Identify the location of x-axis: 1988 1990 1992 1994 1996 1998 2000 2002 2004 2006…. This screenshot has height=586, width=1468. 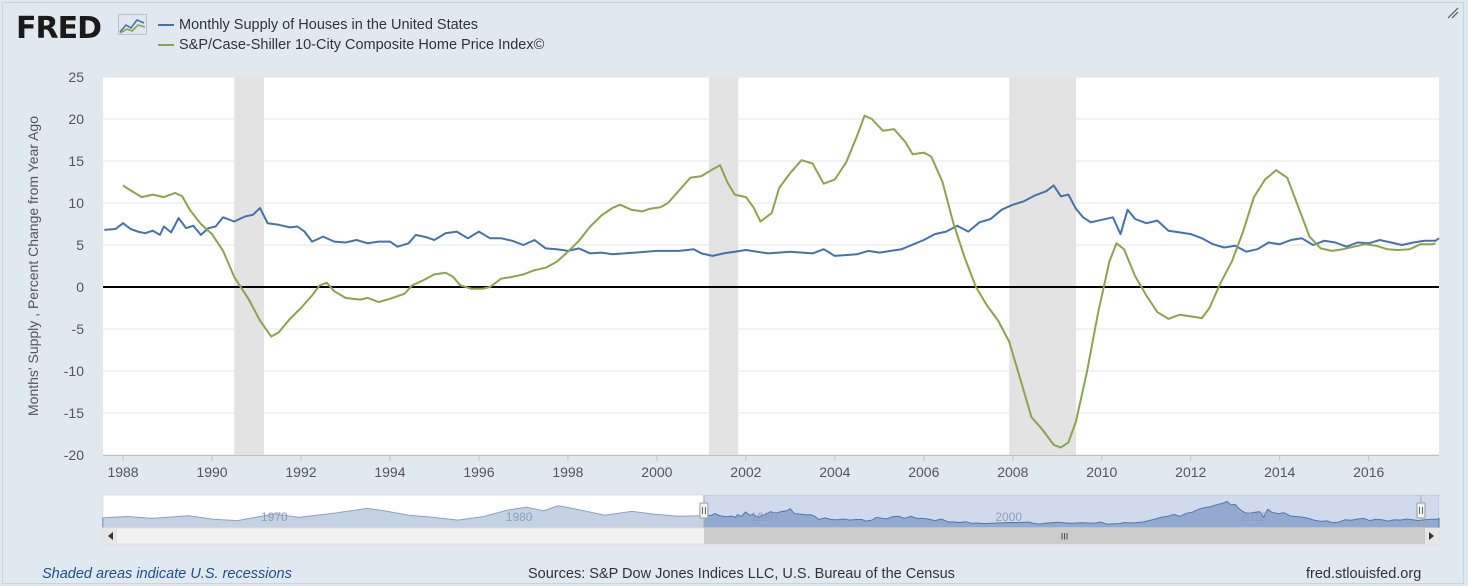
(771, 467).